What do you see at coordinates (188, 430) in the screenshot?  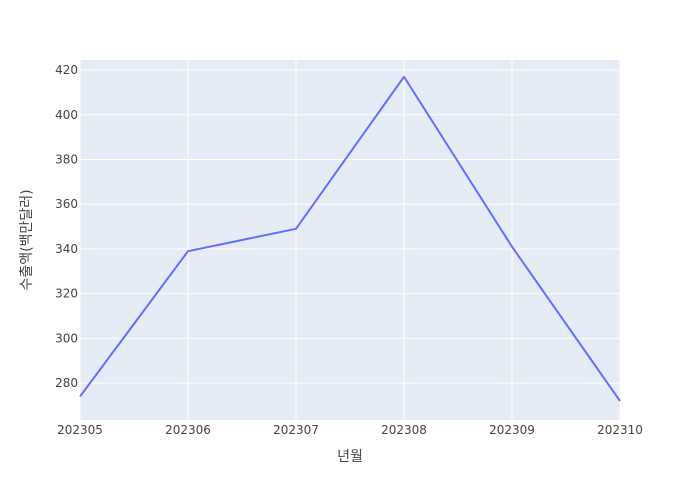 I see `x-tick-label: 202306` at bounding box center [188, 430].